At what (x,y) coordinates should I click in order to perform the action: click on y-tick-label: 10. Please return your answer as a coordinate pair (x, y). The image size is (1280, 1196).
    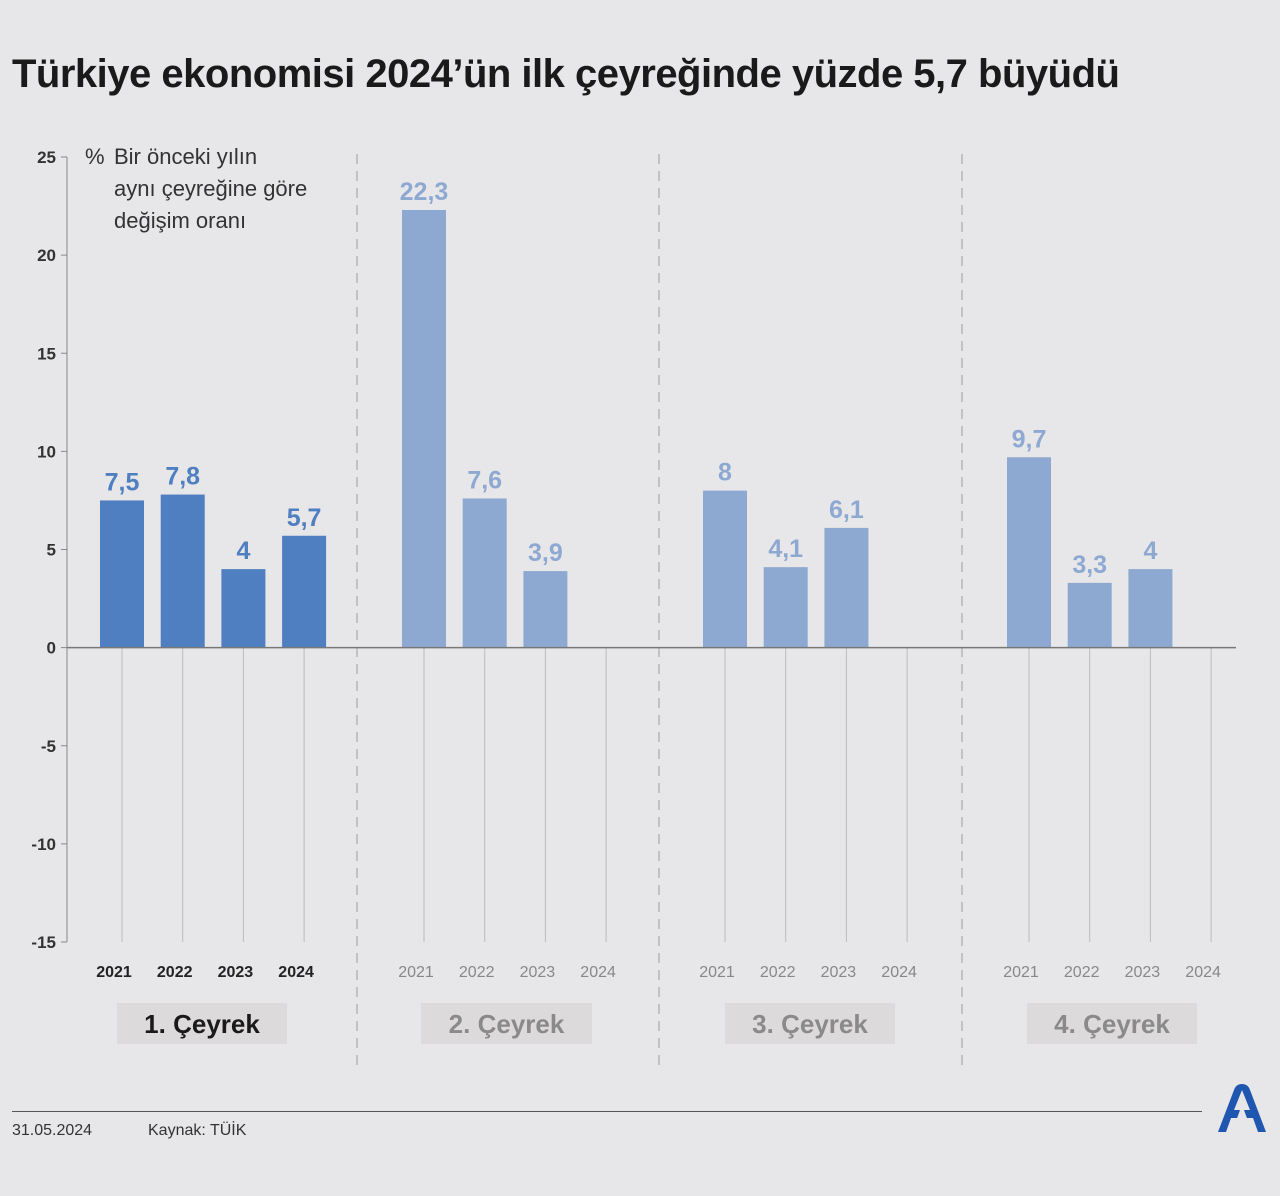
    Looking at the image, I should click on (46, 451).